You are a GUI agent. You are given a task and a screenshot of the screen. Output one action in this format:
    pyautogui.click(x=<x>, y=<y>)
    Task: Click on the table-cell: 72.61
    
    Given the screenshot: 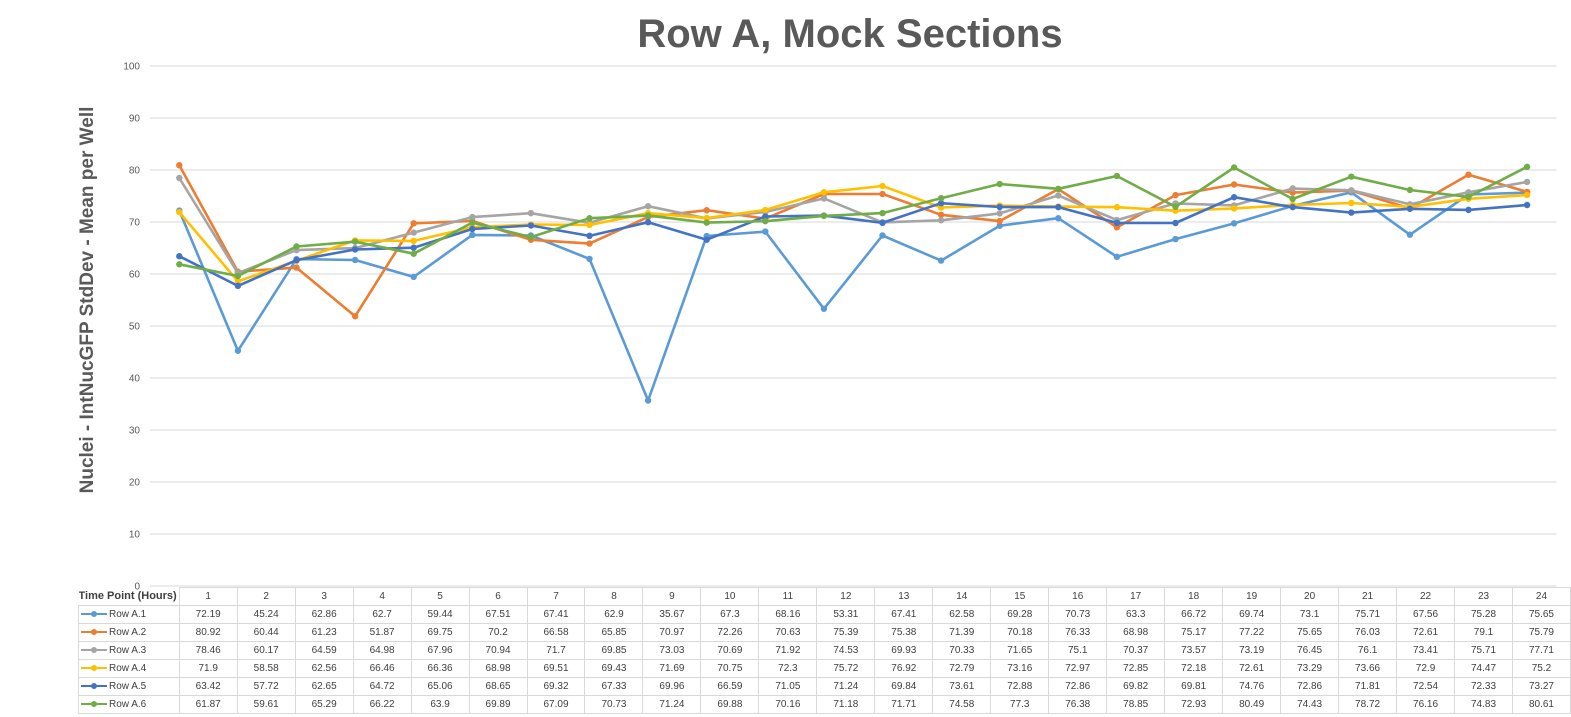 What is the action you would take?
    pyautogui.click(x=1426, y=632)
    